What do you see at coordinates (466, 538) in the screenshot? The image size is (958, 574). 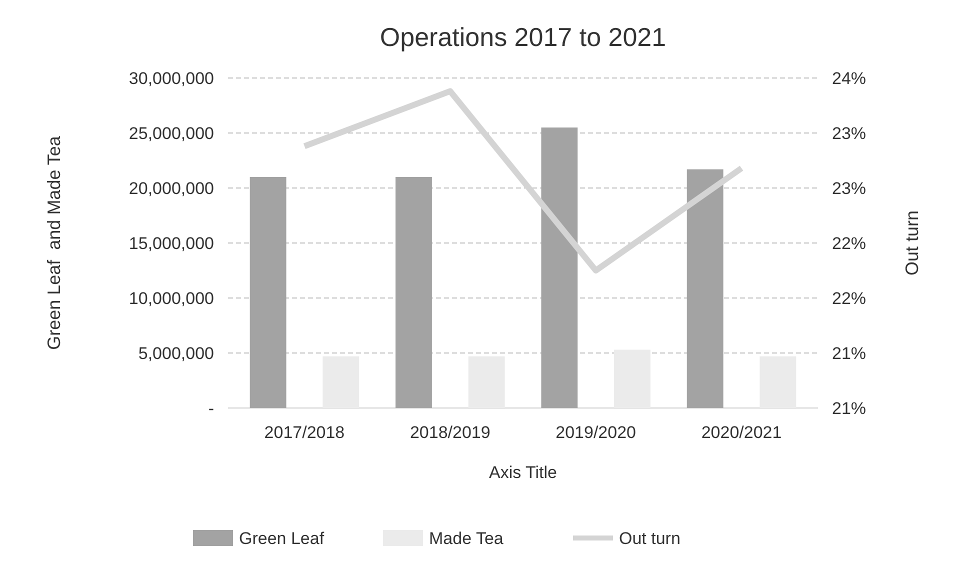 I see `legend-label: Made Tea` at bounding box center [466, 538].